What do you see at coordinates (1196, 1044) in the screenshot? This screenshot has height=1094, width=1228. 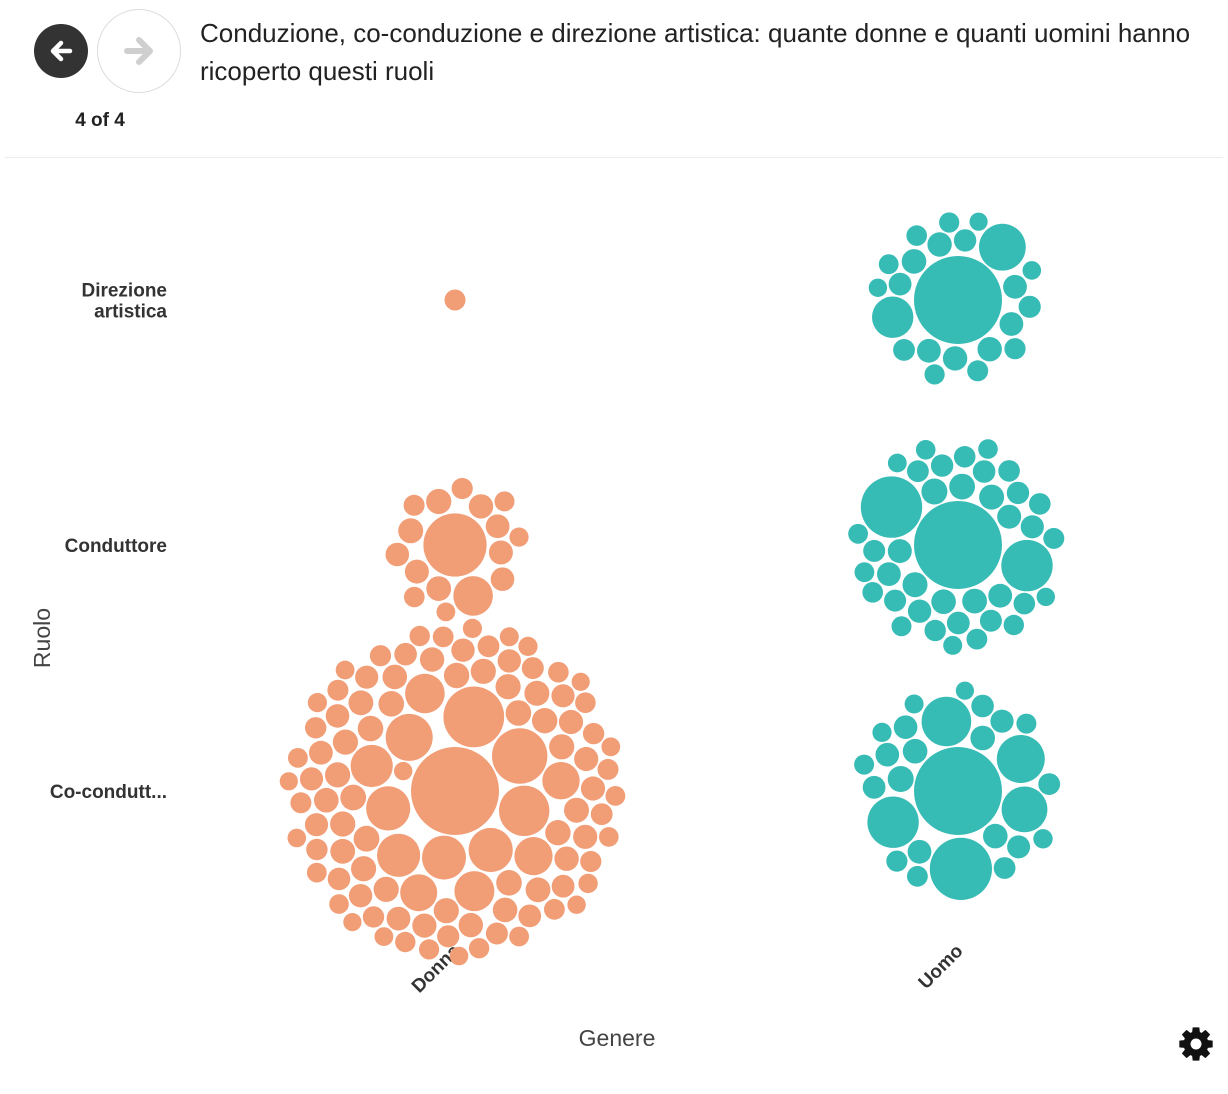 I see `settings-button` at bounding box center [1196, 1044].